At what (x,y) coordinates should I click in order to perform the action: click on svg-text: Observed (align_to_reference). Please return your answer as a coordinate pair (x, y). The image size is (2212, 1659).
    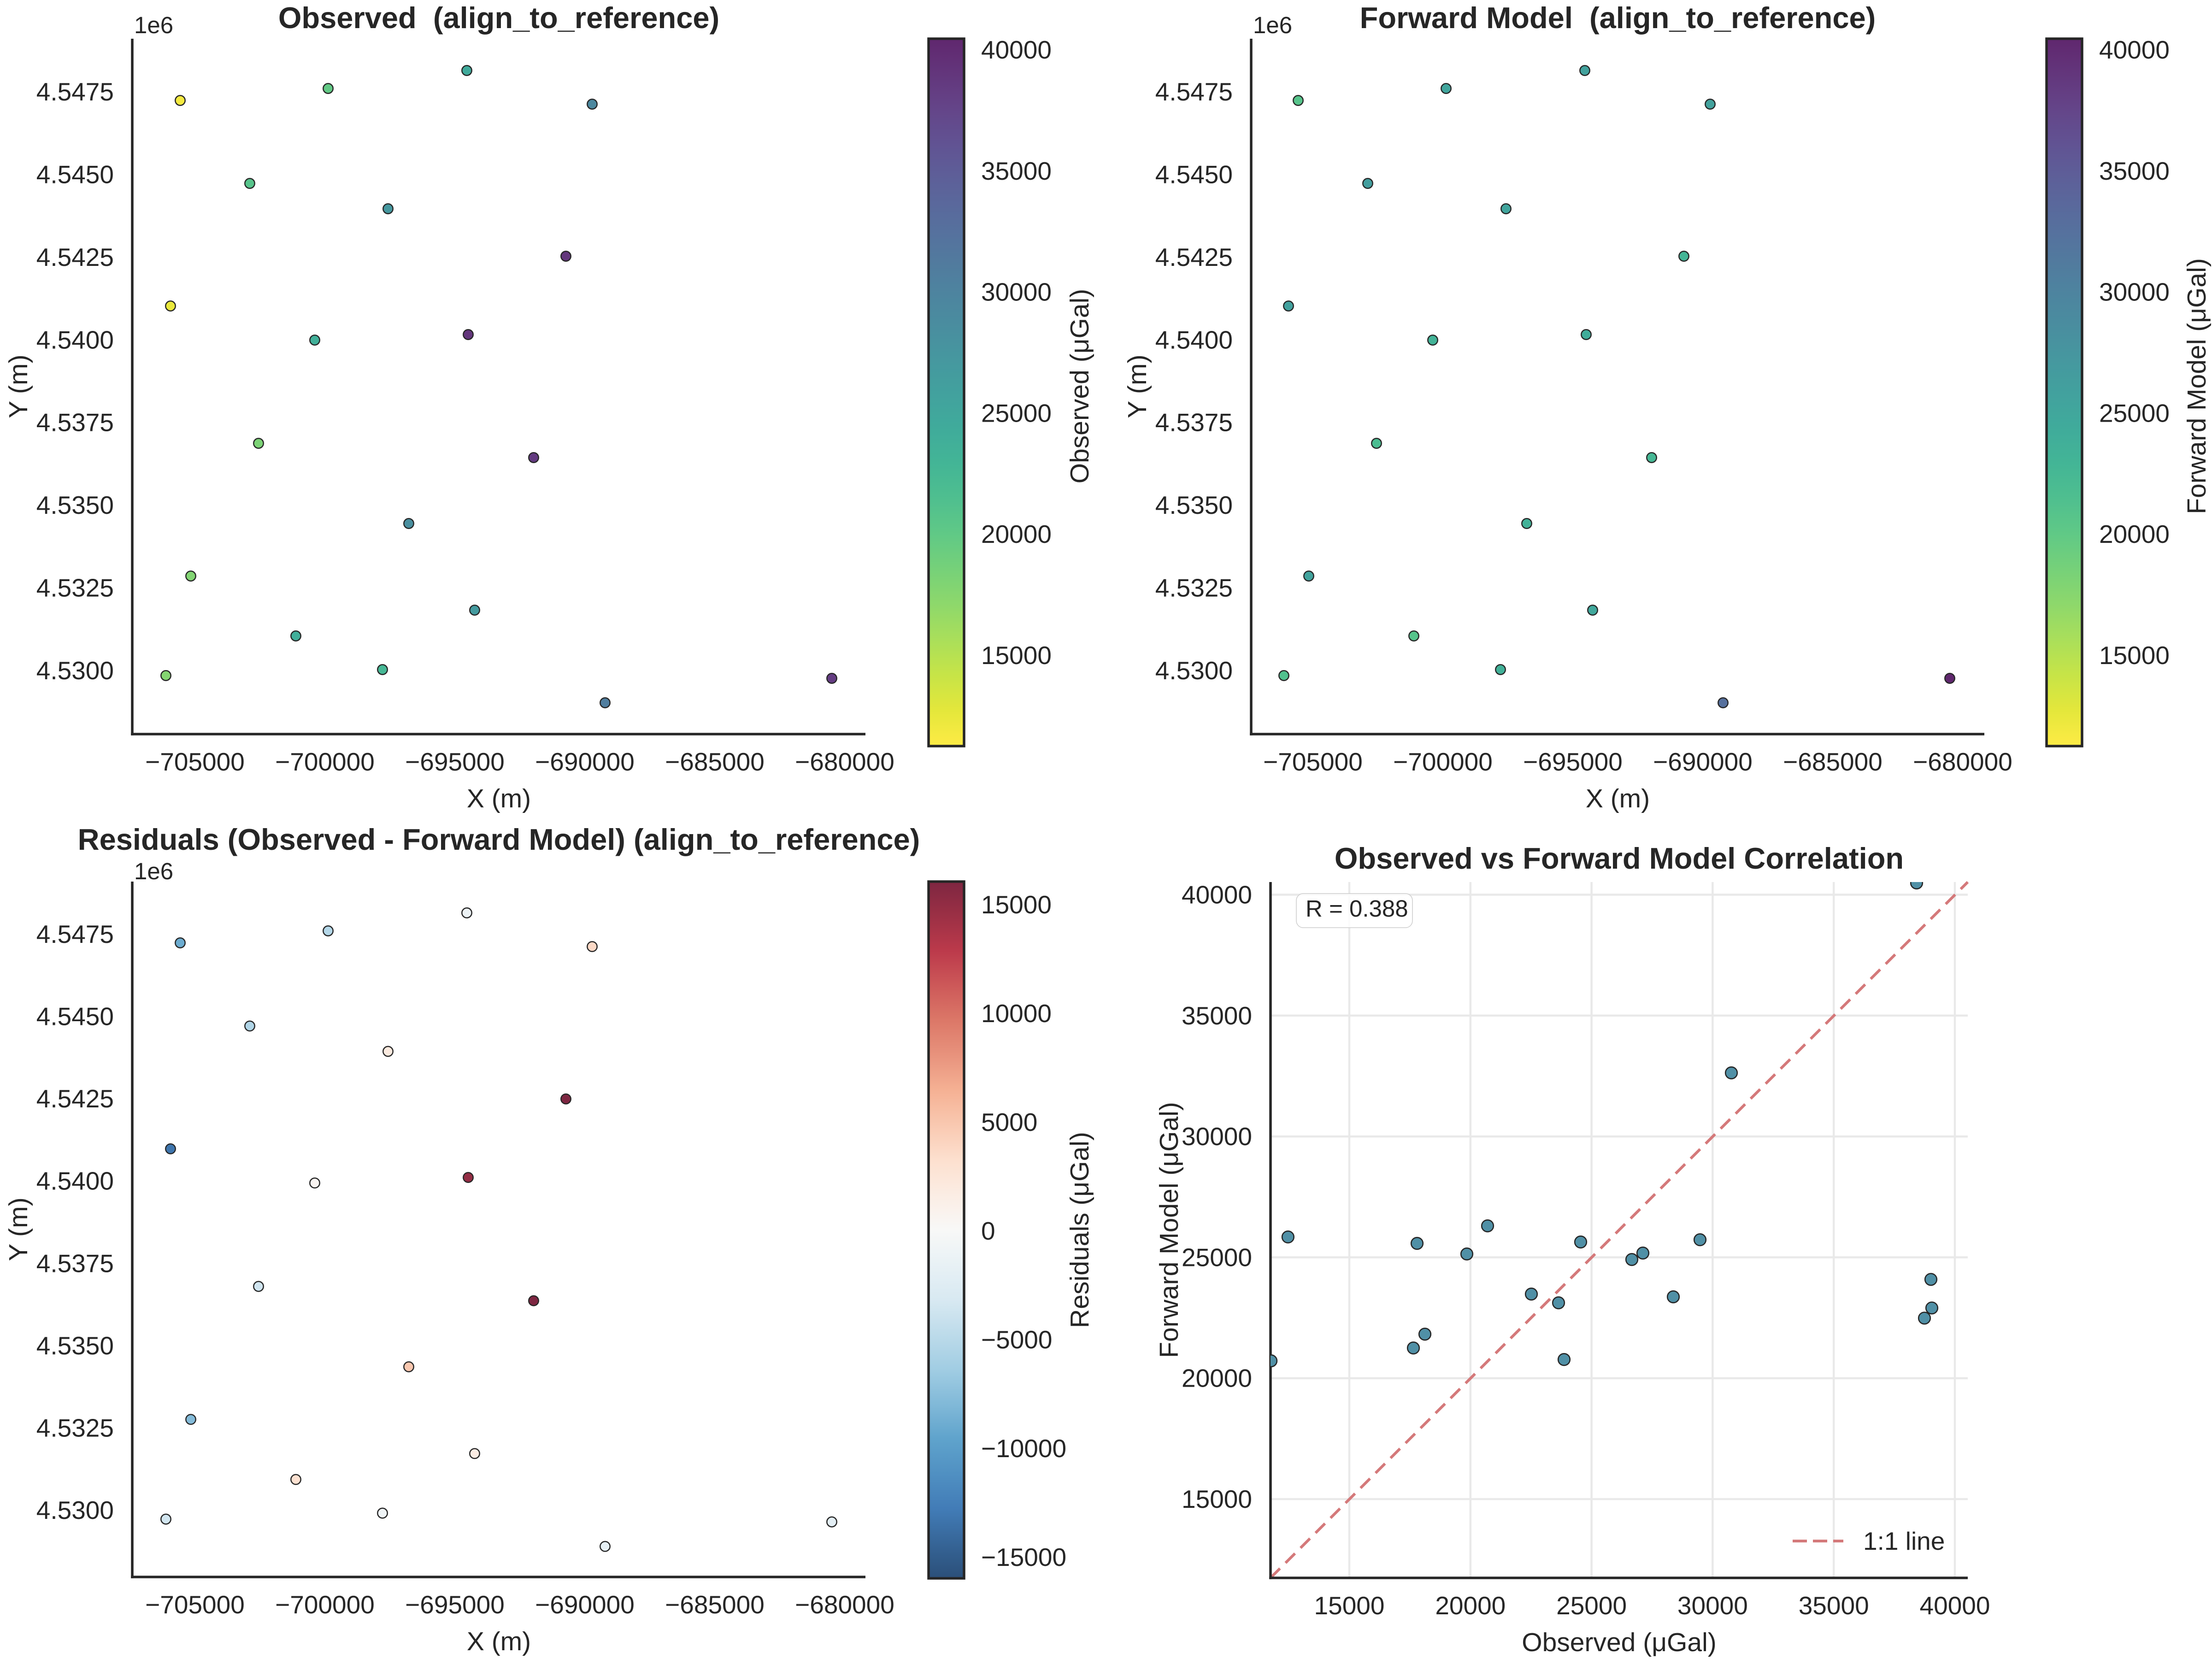
    Looking at the image, I should click on (498, 18).